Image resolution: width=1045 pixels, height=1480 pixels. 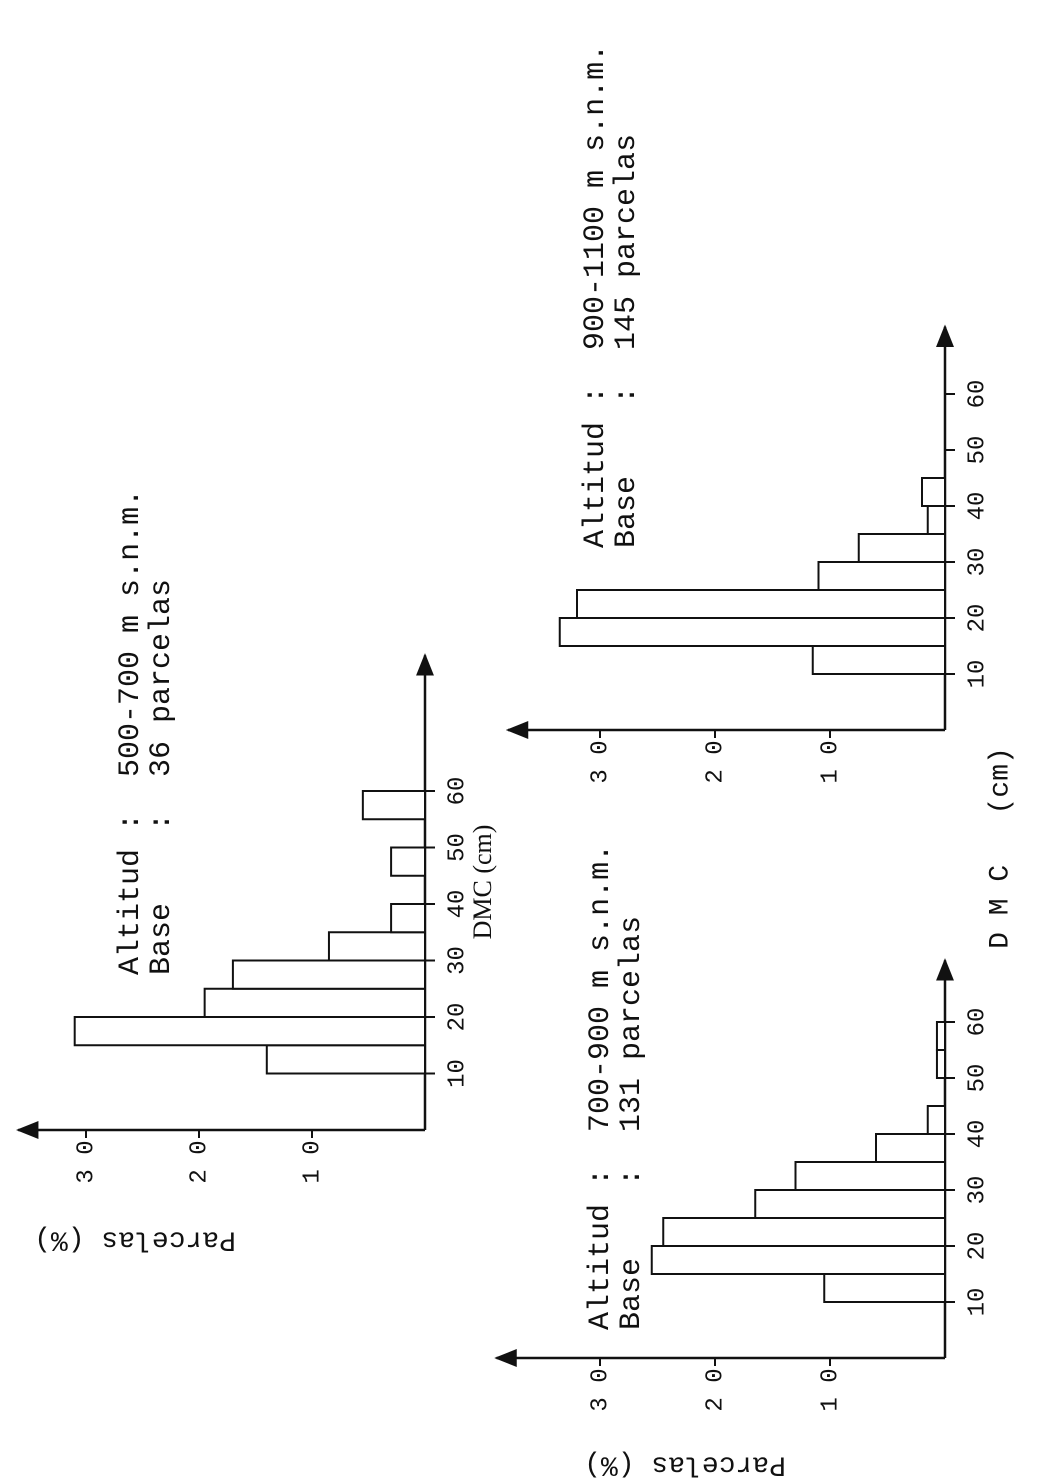 I want to click on annotation: Altitud : 500-700 m s.n.m., so click(x=131, y=732).